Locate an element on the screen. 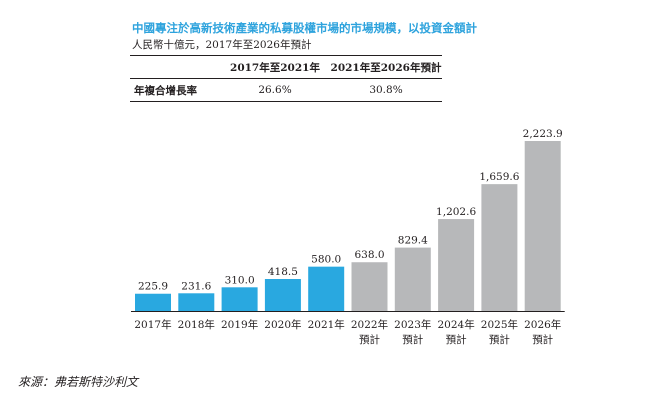  bar-value-label: 580.0 is located at coordinates (326, 260).